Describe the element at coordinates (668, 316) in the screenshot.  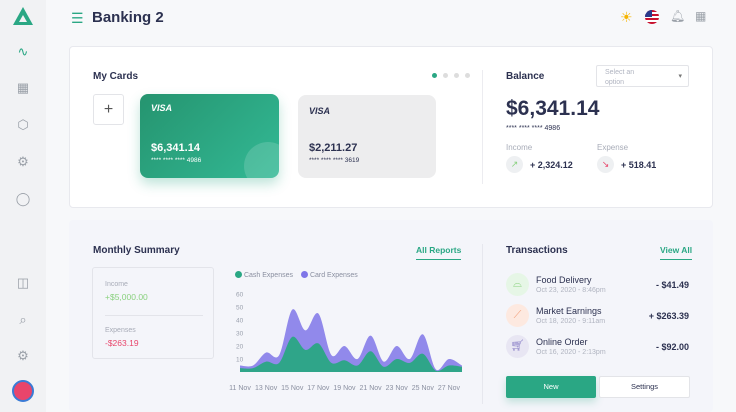
I see `transaction-amount: + $263.39` at that location.